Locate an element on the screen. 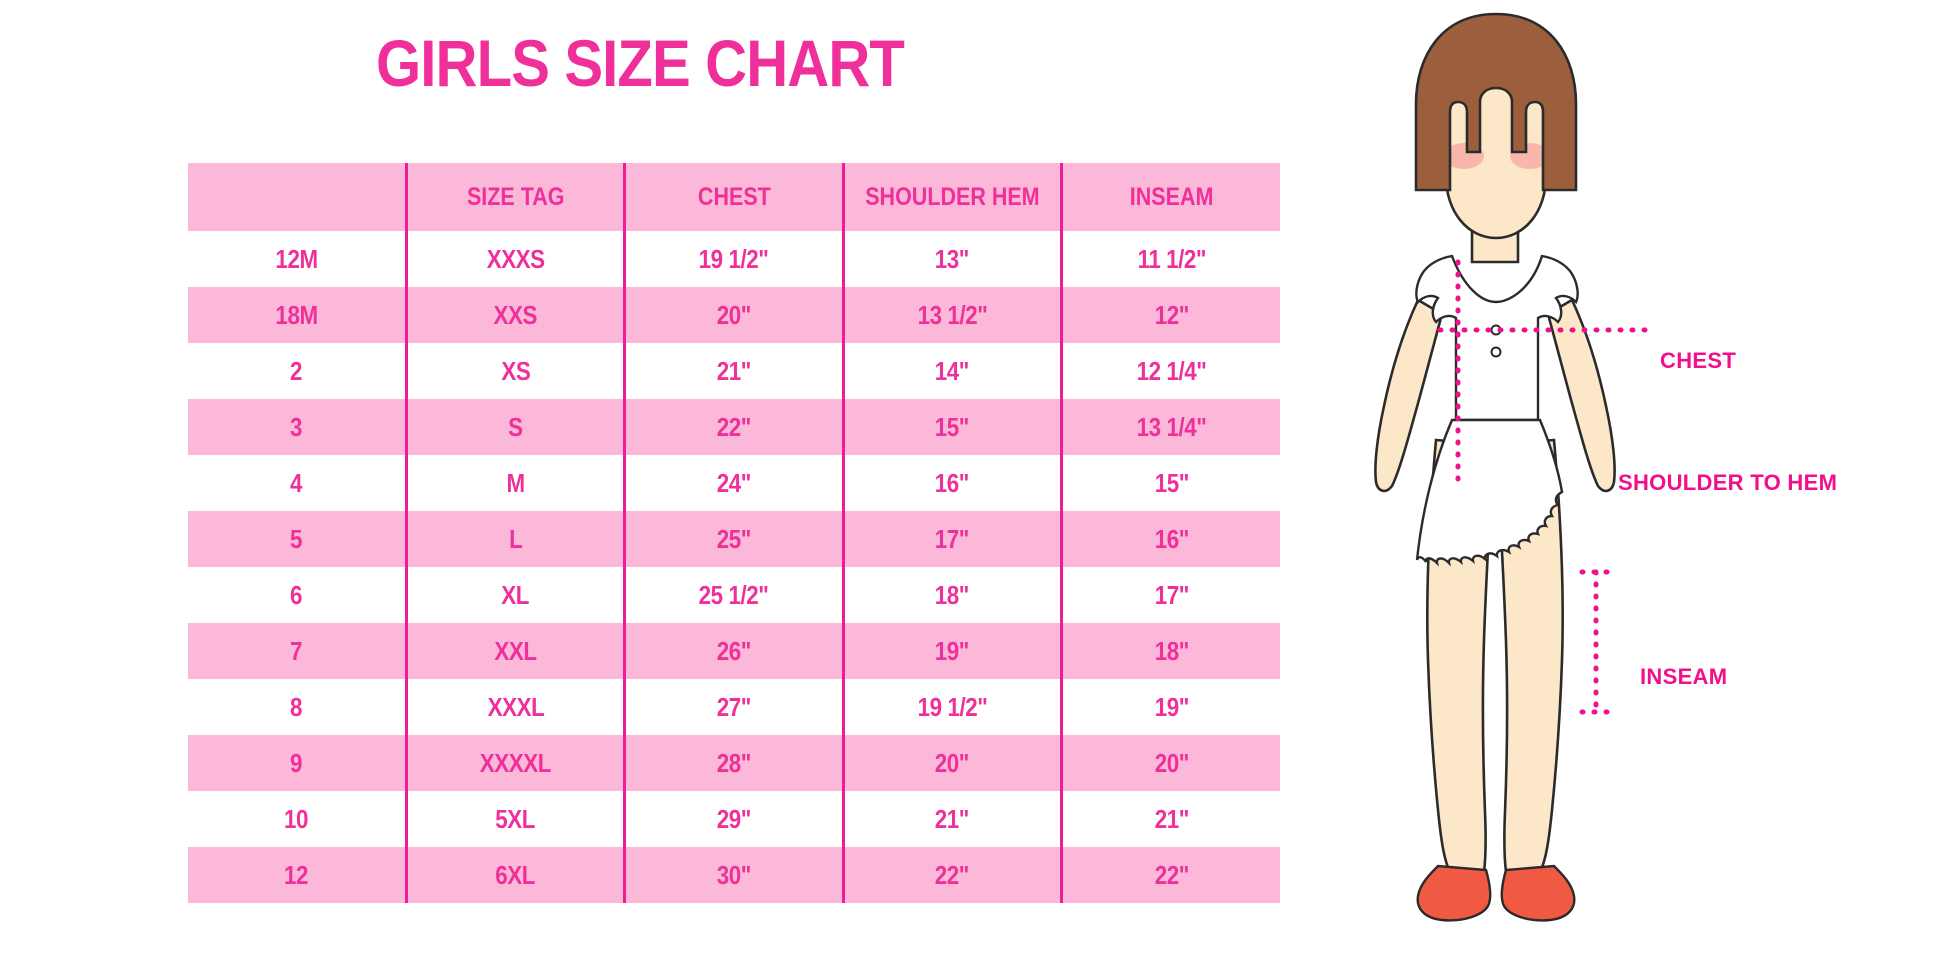 The height and width of the screenshot is (973, 1946). cell-inseam: 15" is located at coordinates (1170, 483).